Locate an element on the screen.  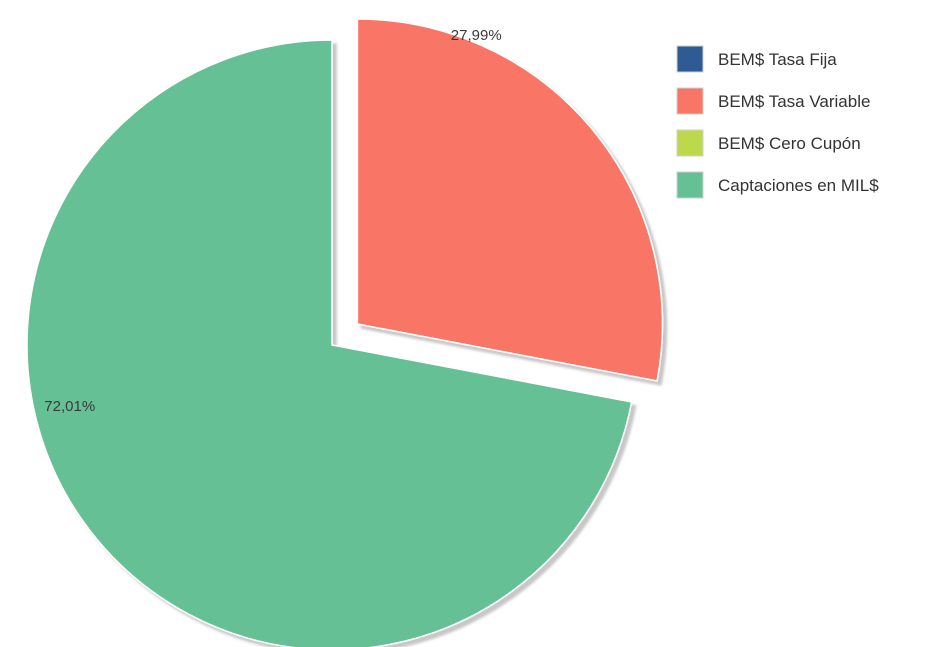
legend-label: BEM$ Tasa Variable is located at coordinates (794, 101).